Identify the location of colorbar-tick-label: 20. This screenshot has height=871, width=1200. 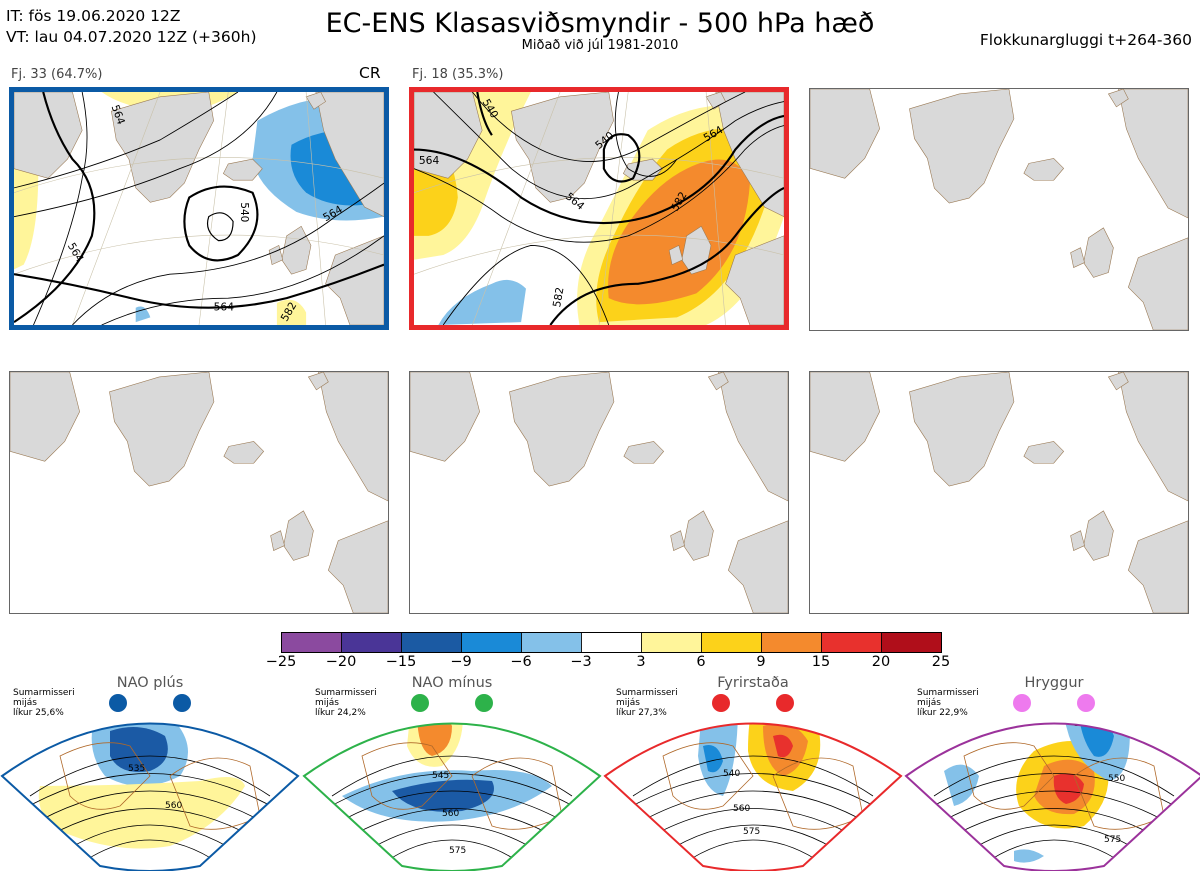
(881, 662).